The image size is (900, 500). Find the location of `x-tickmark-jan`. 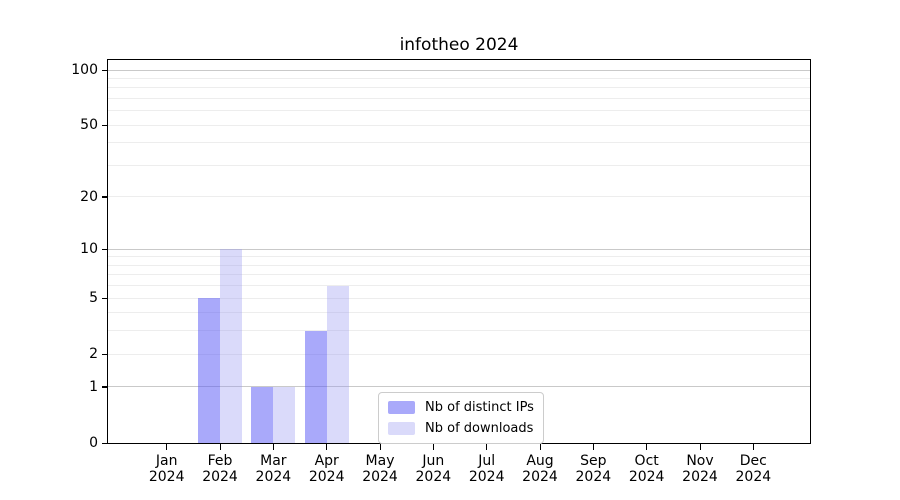

x-tickmark-jan is located at coordinates (167, 447).